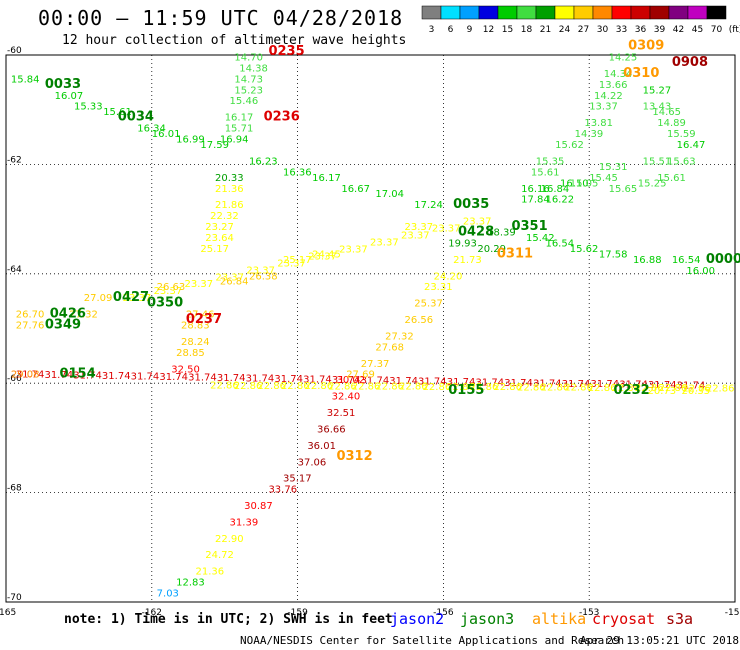 The height and width of the screenshot is (650, 740). What do you see at coordinates (239, 129) in the screenshot?
I see `wave-height-label: 15.71` at bounding box center [239, 129].